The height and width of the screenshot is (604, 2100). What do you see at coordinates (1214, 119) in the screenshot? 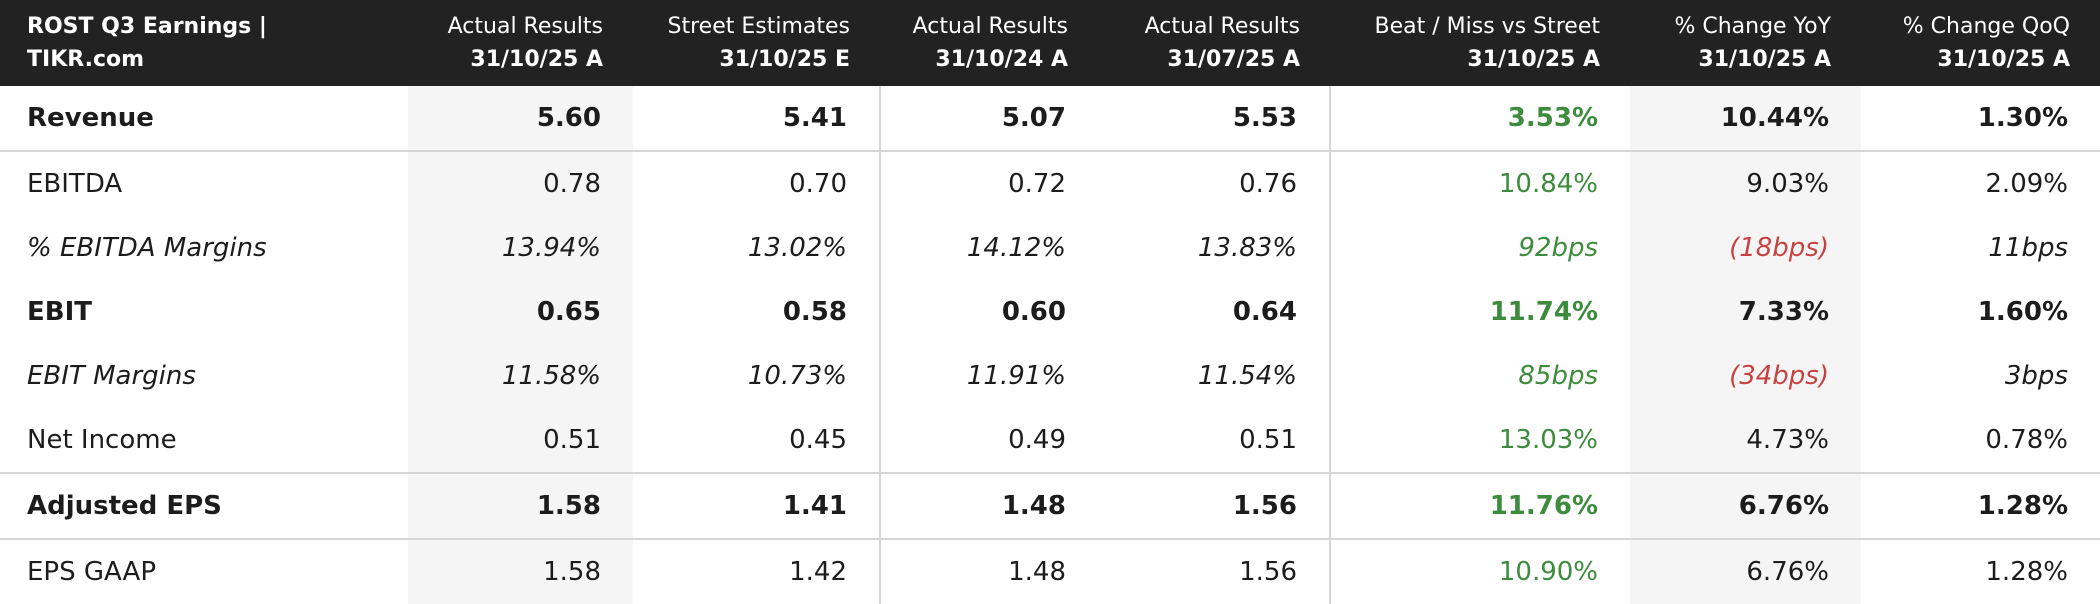
I see `cell: 5.53` at bounding box center [1214, 119].